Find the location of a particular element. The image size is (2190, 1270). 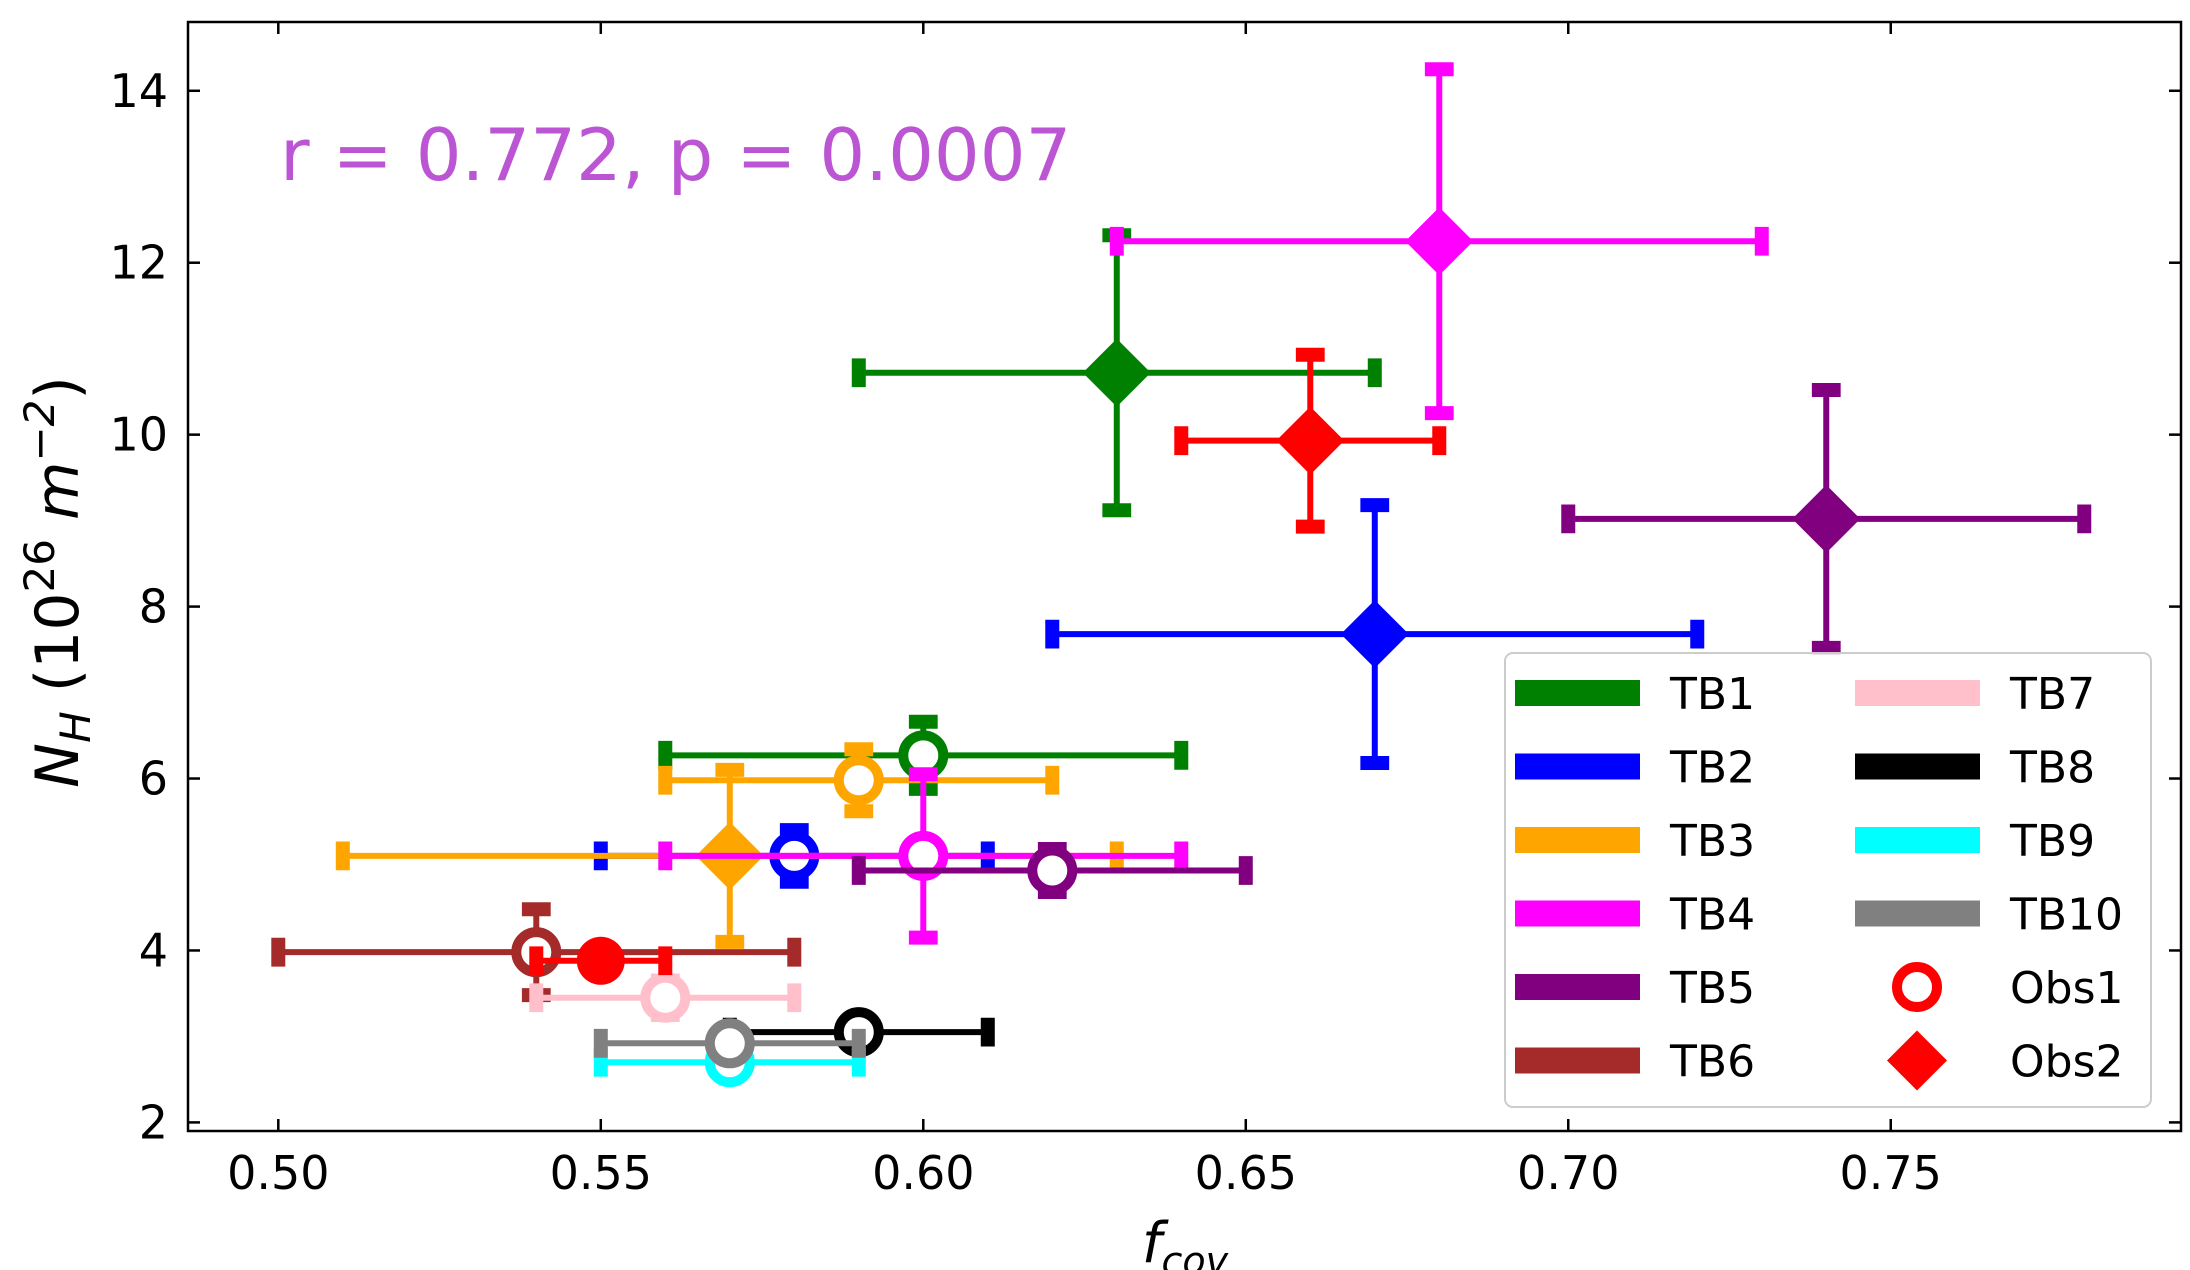

point-tb10-obs1 is located at coordinates (729, 1043).